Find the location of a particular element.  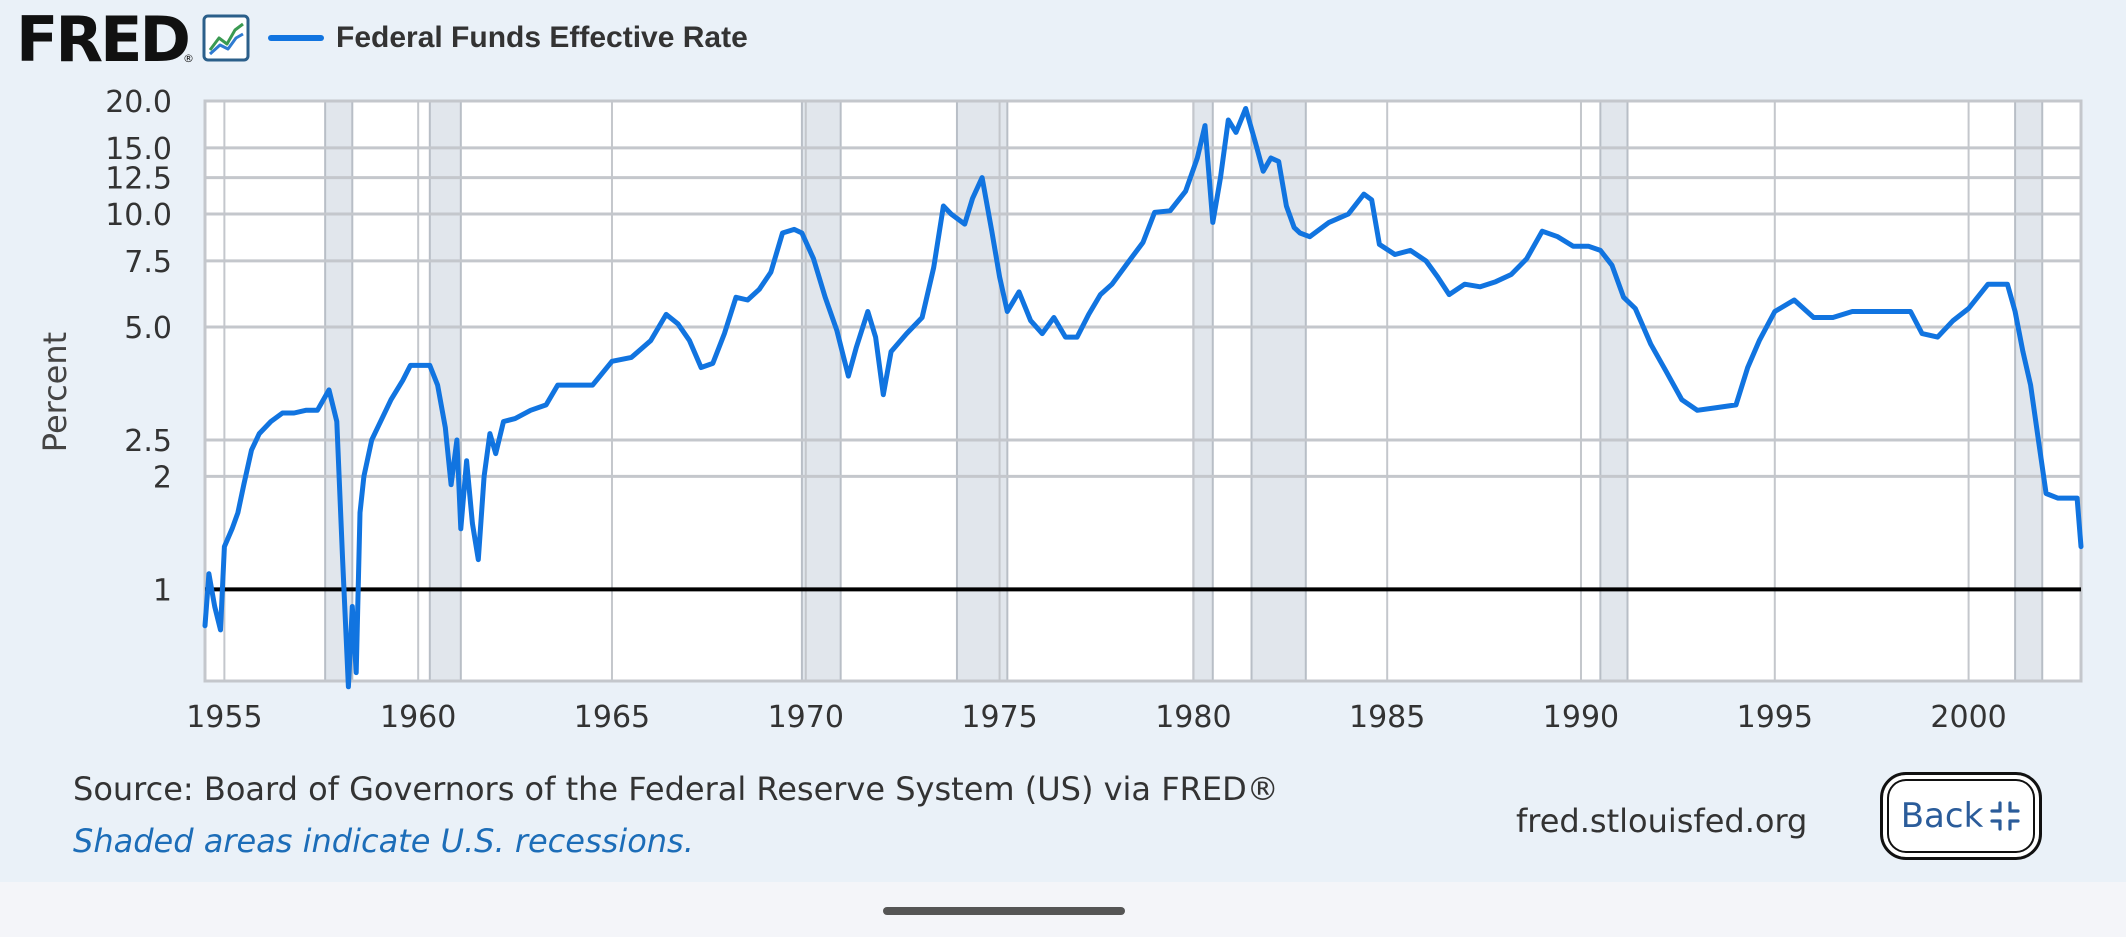

y-axis-label: Percent is located at coordinates (55, 392).